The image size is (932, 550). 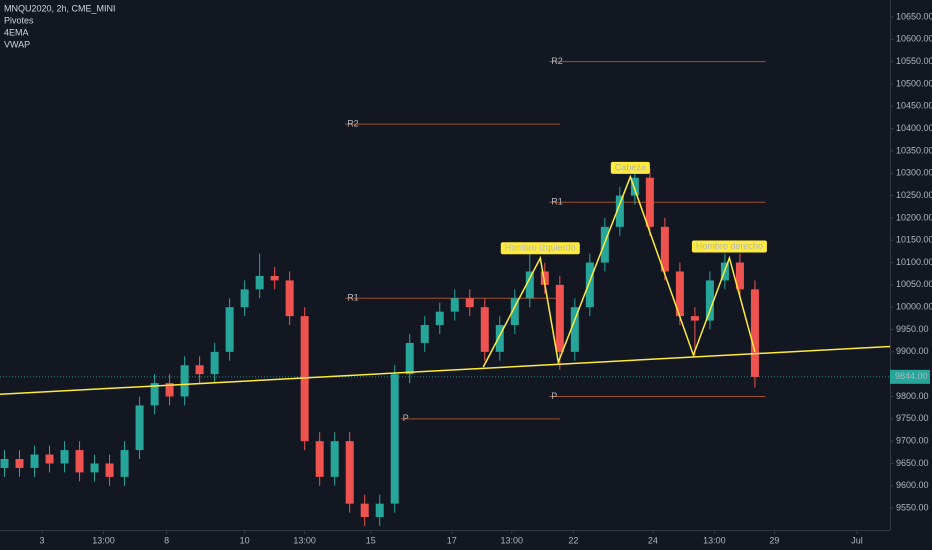 What do you see at coordinates (914, 262) in the screenshot?
I see `y-tick-label: 10100.00` at bounding box center [914, 262].